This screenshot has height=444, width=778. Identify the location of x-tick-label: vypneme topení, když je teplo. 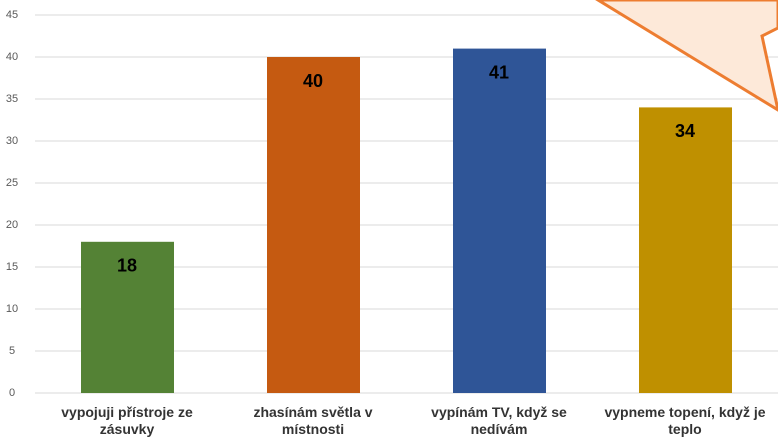
(685, 420).